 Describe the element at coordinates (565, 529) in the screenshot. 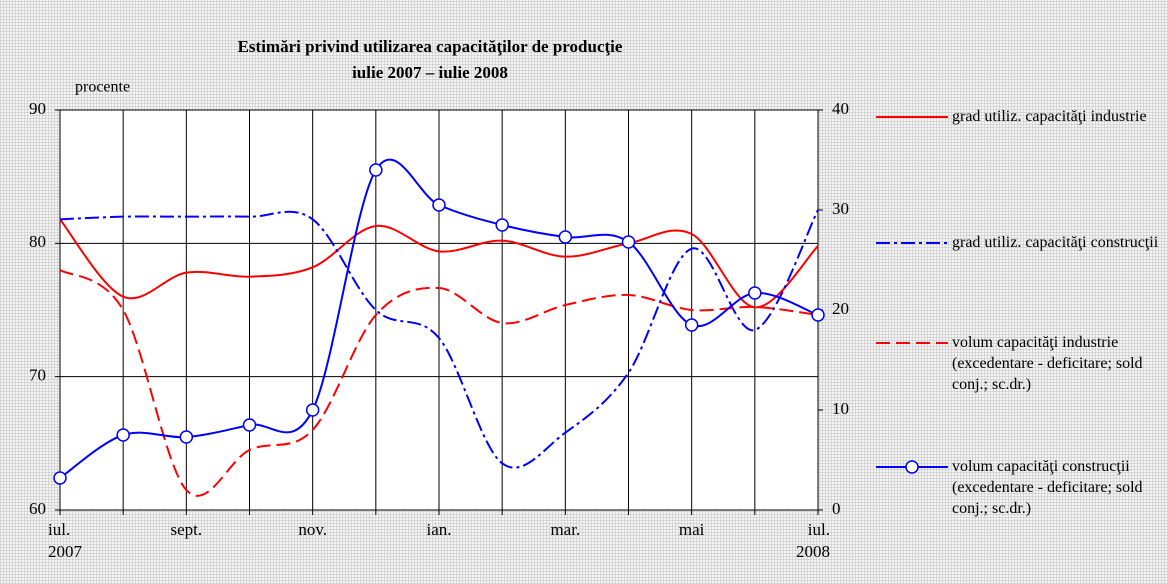

I see `x-tick-label: mar.` at that location.